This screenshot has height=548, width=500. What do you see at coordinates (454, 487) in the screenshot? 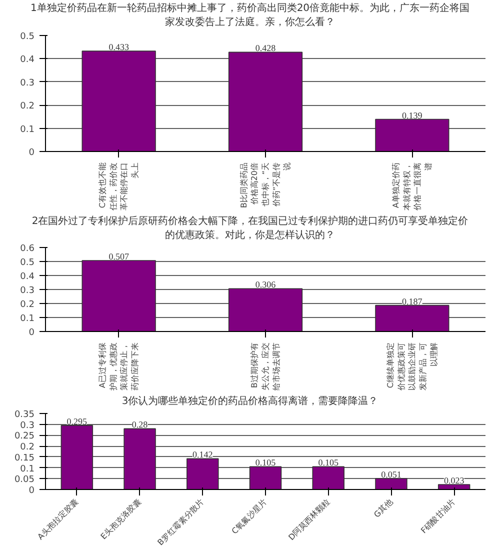
I see `bar` at bounding box center [454, 487].